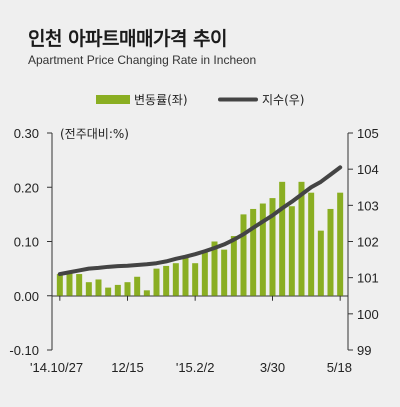 The height and width of the screenshot is (407, 400). I want to click on right-axis-ticks: 99 100 101 102 103 104 105, so click(363, 242).